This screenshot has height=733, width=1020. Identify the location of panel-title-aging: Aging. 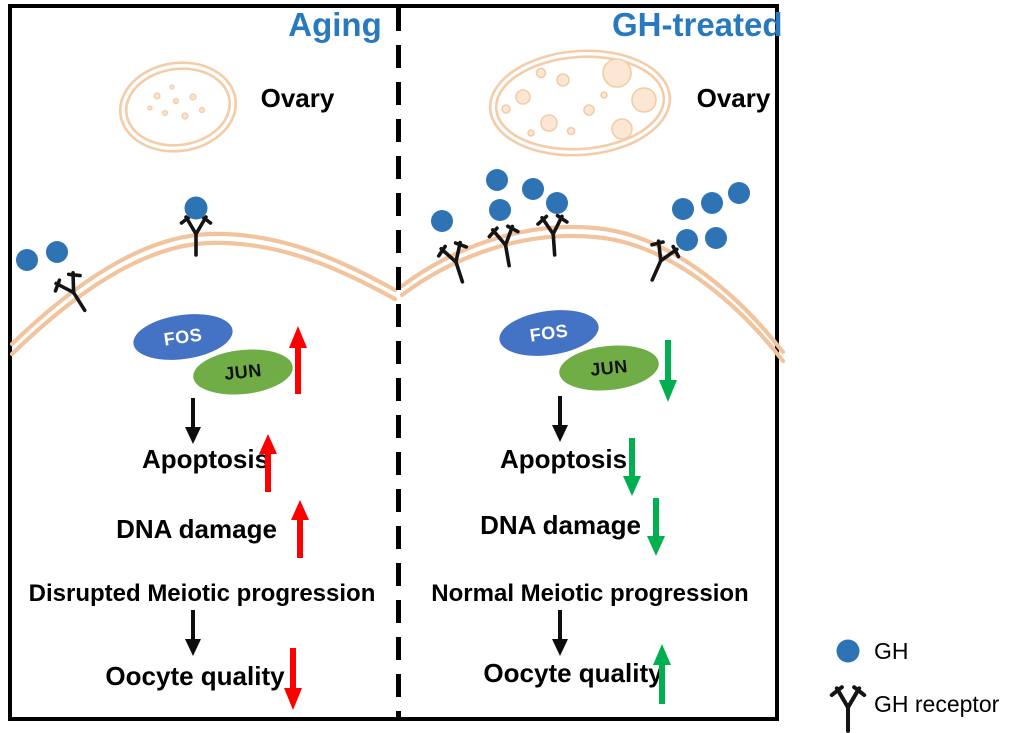
(335, 24).